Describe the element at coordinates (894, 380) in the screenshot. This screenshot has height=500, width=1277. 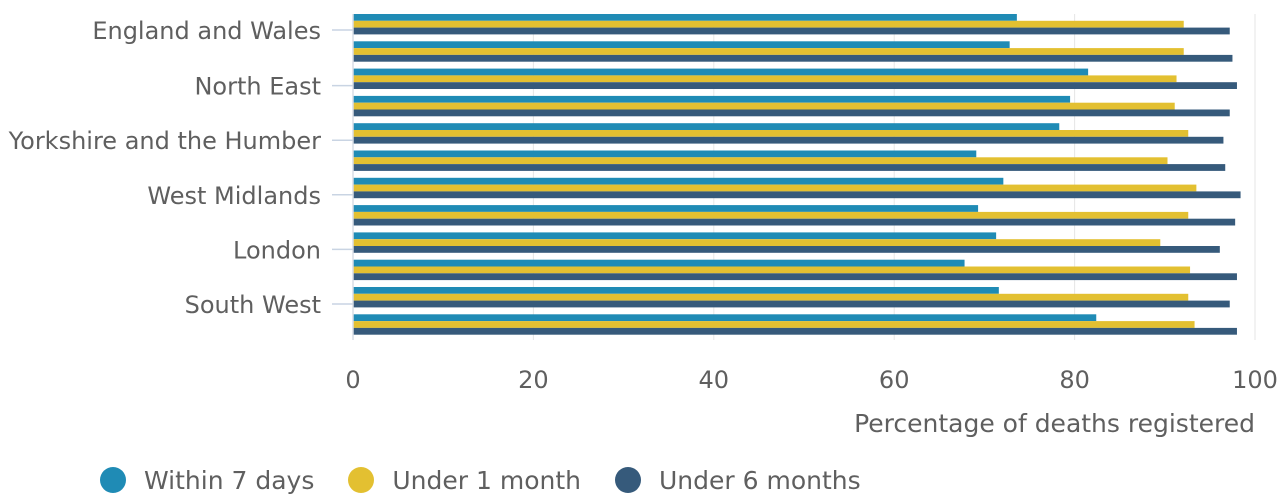
I see `x-tick-label: 60` at that location.